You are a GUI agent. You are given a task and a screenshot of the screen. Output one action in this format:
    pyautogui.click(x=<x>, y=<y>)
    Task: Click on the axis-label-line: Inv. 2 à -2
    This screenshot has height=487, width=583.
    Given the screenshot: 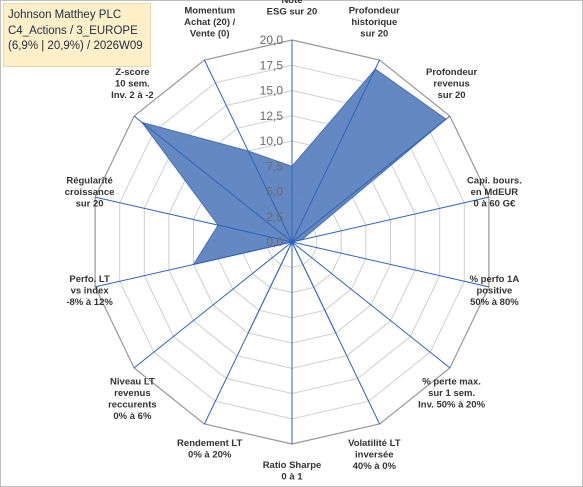 What is the action you would take?
    pyautogui.click(x=132, y=95)
    